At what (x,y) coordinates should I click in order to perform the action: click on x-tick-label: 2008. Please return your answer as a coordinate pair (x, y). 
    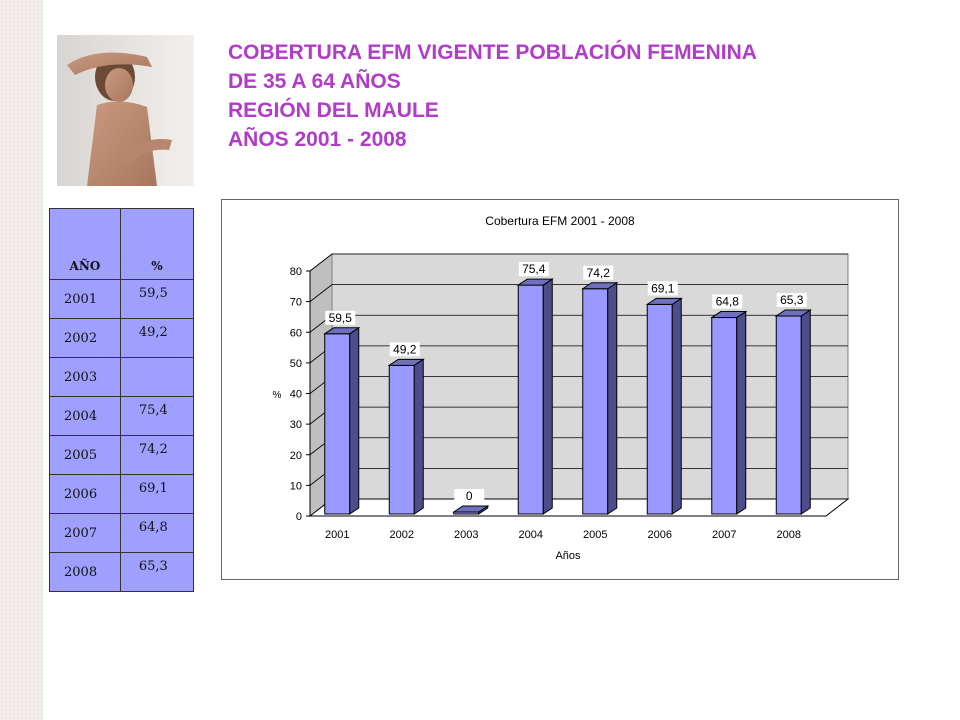
    Looking at the image, I should click on (789, 535).